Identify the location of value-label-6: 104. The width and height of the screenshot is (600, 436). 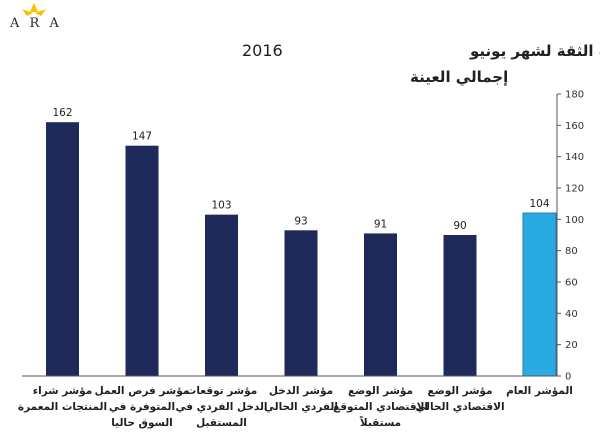
(539, 204).